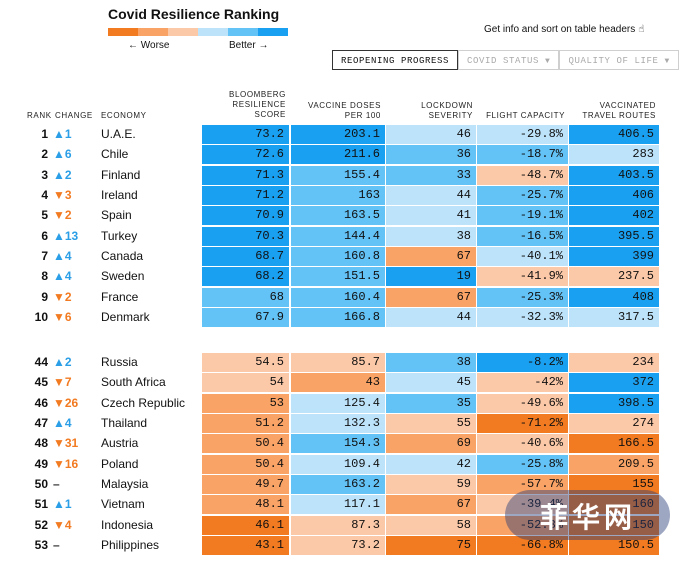 The image size is (680, 562). What do you see at coordinates (245, 362) in the screenshot?
I see `score-cell: 54.5` at bounding box center [245, 362].